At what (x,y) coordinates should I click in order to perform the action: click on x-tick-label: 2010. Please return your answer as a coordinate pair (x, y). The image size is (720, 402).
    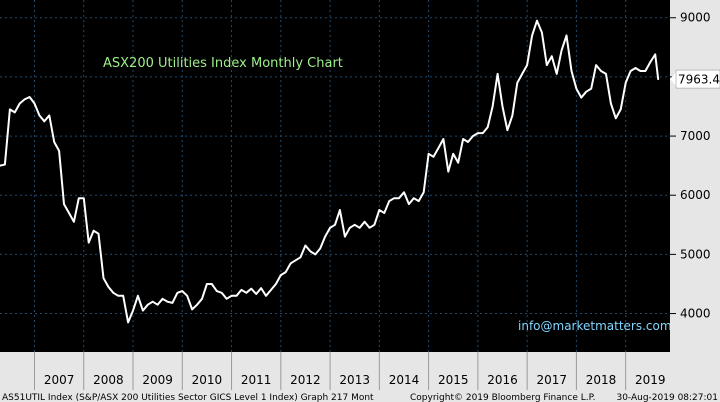
    Looking at the image, I should click on (207, 380).